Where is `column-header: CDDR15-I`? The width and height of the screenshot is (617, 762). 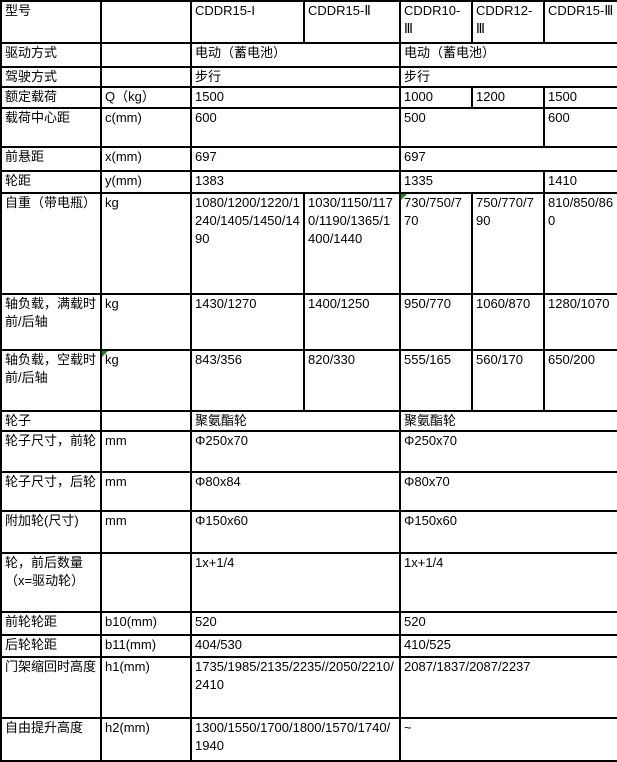 column-header: CDDR15-I is located at coordinates (247, 22).